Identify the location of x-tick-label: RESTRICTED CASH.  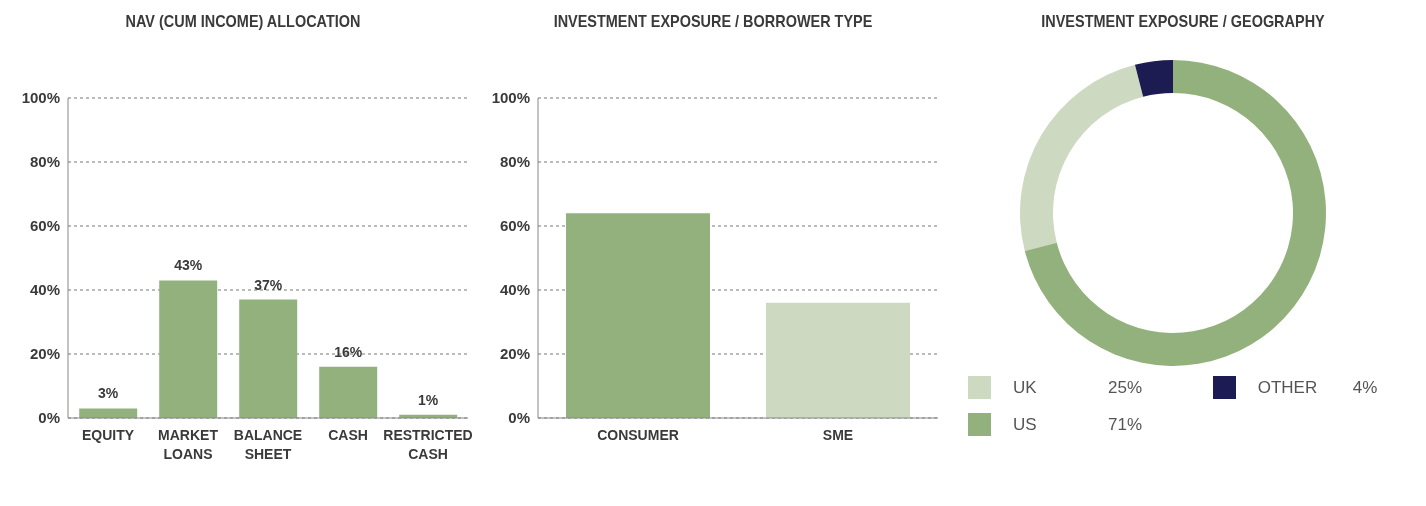
(428, 444).